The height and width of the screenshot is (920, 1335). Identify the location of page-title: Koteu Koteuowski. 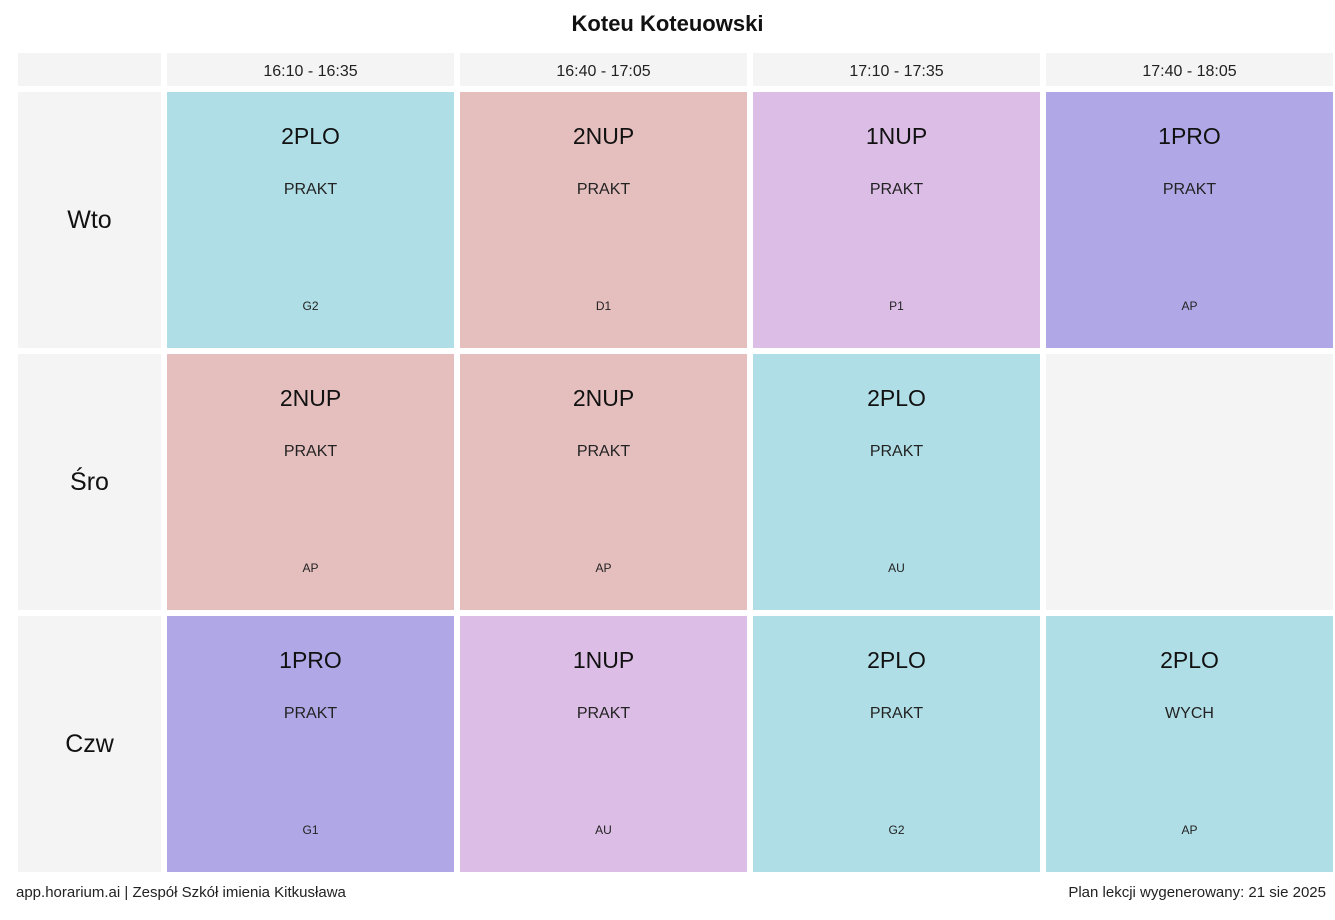
(667, 23).